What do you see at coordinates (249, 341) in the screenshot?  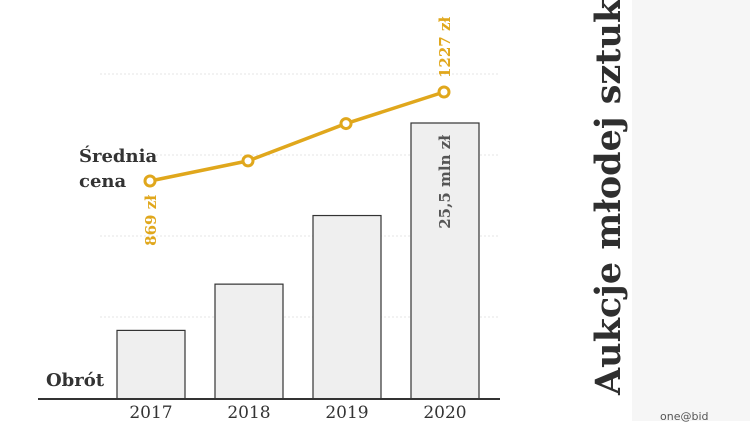 I see `bar-2018` at bounding box center [249, 341].